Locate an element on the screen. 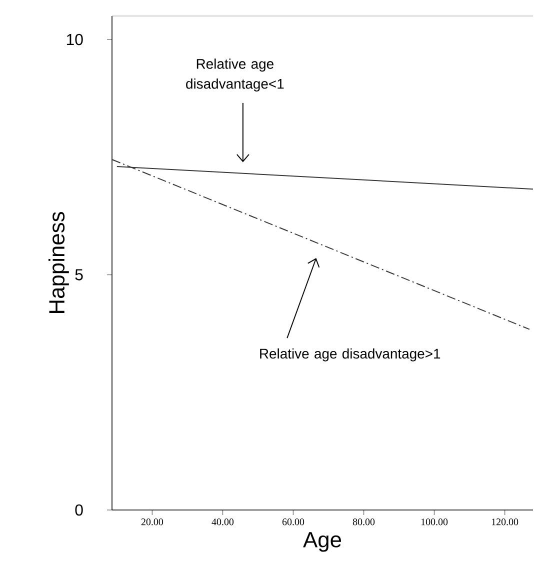 The width and height of the screenshot is (534, 571). x-tick-label: 40.00 is located at coordinates (223, 522).